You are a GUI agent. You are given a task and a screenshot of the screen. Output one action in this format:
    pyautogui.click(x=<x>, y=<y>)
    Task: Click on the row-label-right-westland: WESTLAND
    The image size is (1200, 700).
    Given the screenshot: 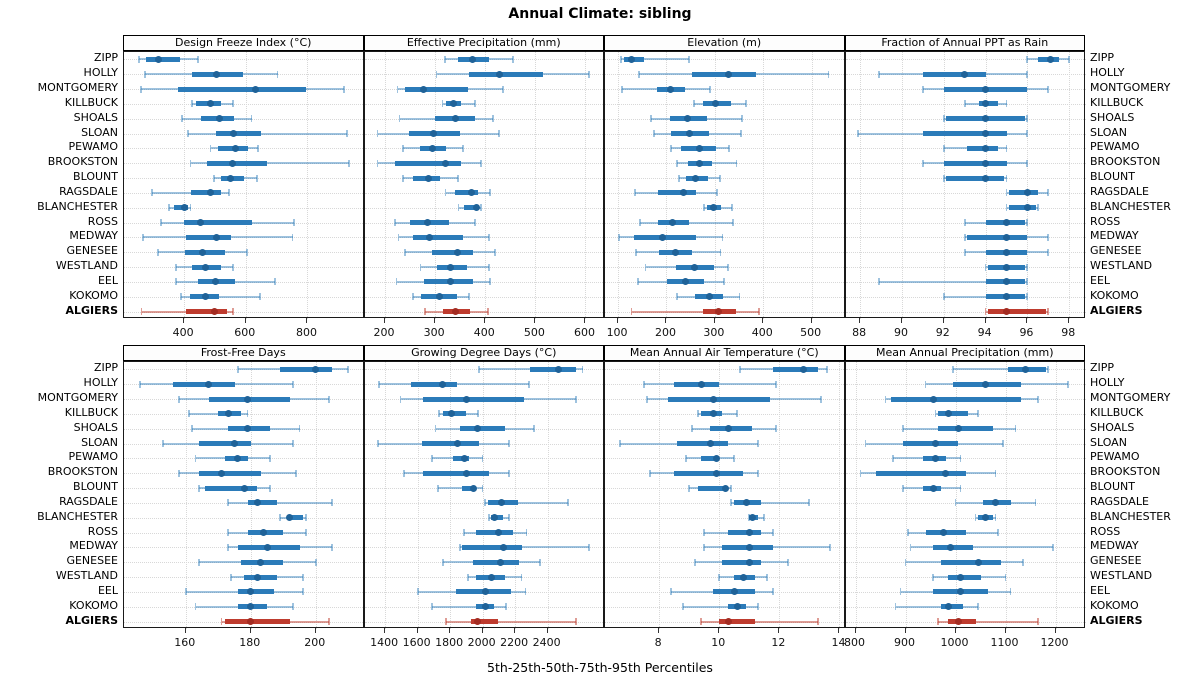 What is the action you would take?
    pyautogui.click(x=1121, y=576)
    